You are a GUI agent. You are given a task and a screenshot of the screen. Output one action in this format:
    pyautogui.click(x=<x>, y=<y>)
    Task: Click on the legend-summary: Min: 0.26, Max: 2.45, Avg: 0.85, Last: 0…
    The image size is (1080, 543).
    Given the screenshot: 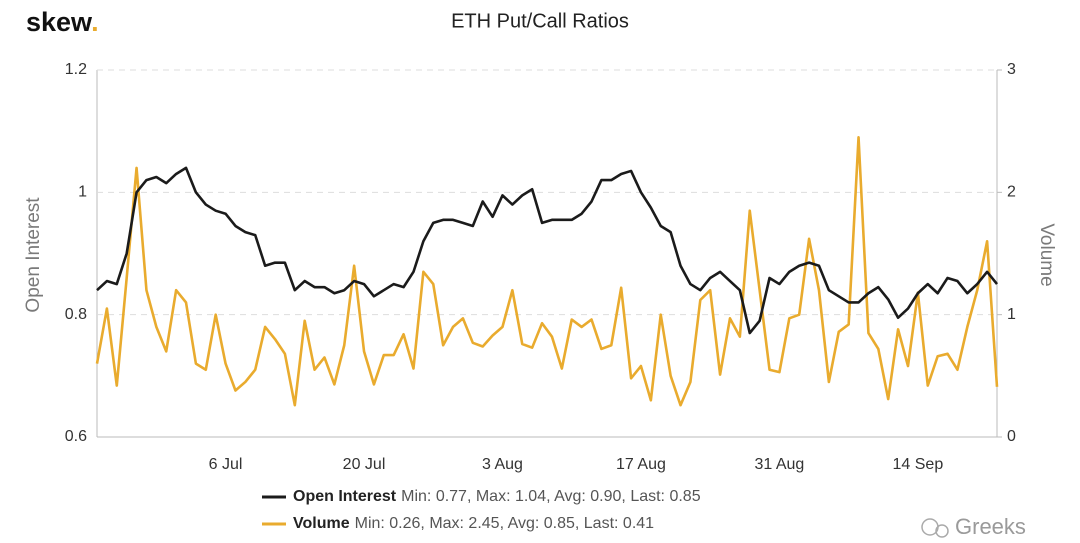 What is the action you would take?
    pyautogui.click(x=505, y=523)
    